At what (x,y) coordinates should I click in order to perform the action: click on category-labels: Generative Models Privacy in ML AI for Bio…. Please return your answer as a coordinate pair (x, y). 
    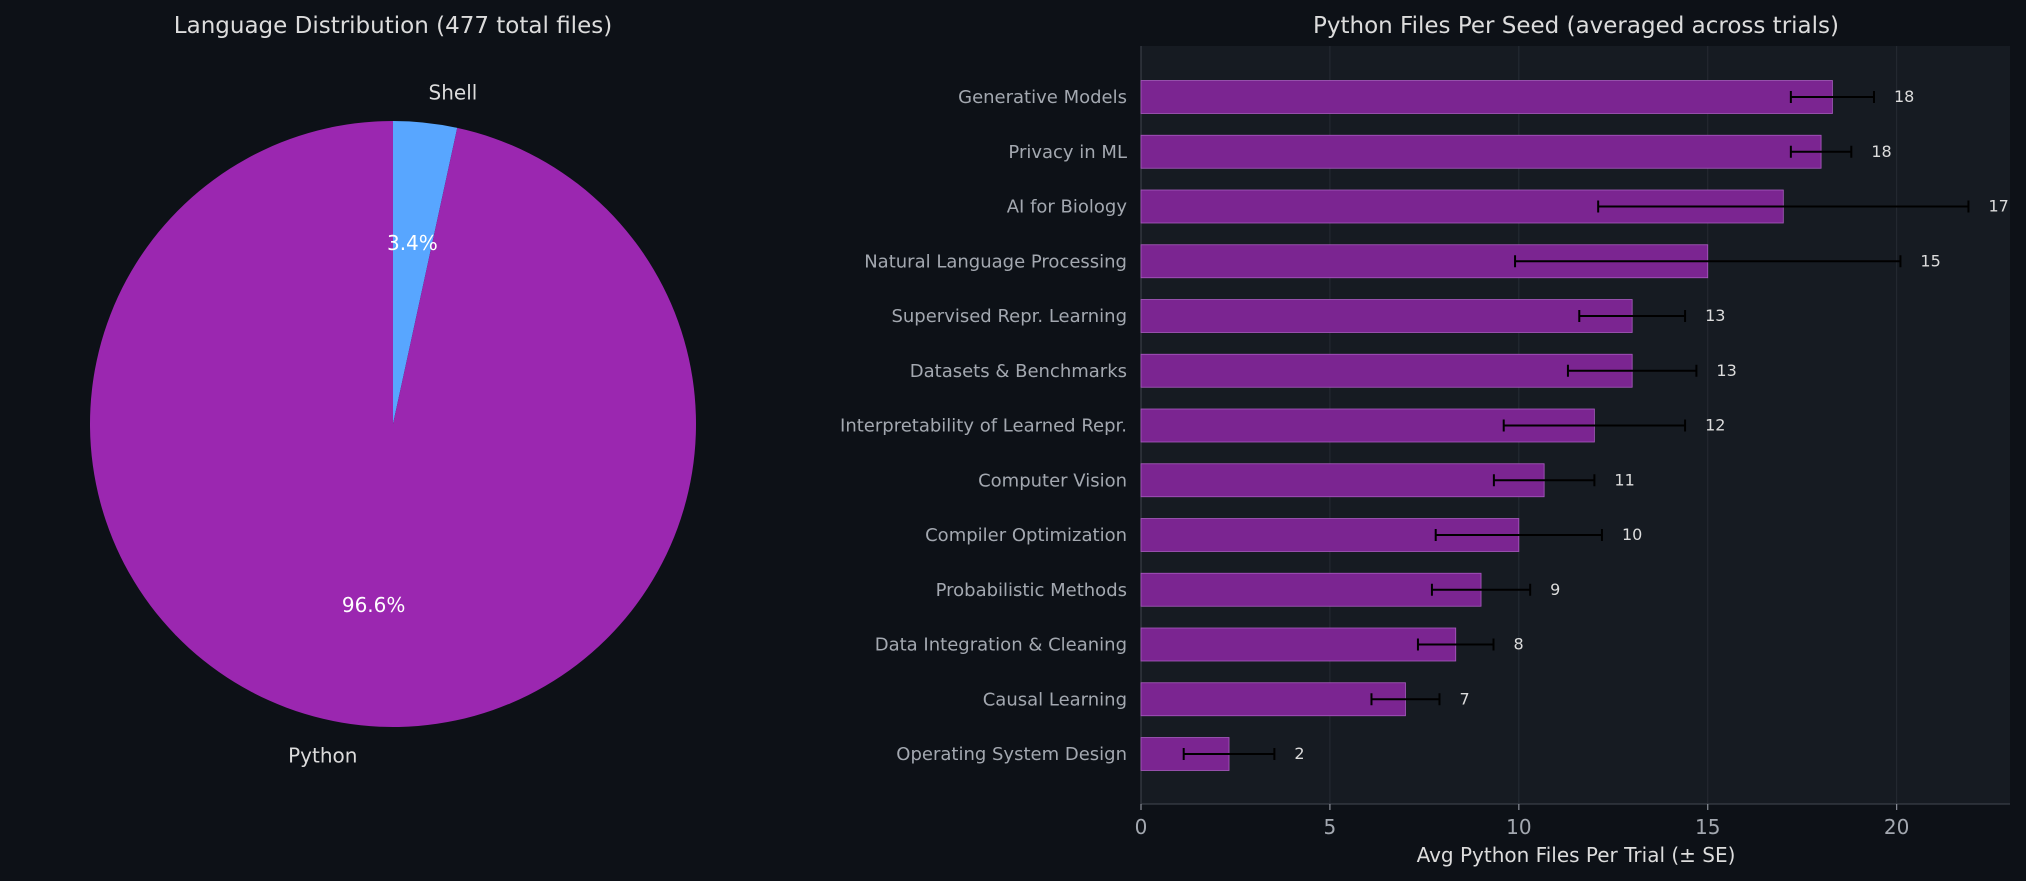
    Looking at the image, I should click on (983, 426).